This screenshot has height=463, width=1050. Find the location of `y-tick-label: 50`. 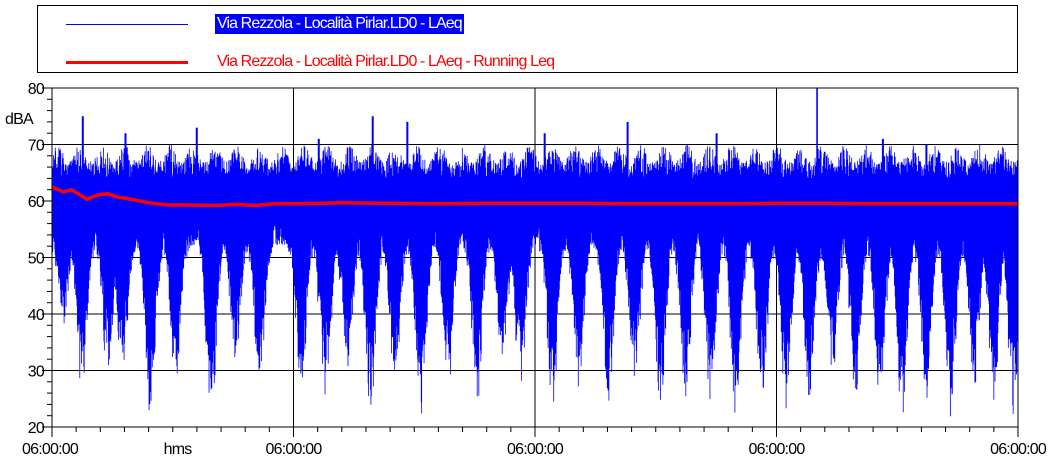

y-tick-label: 50 is located at coordinates (36, 259).